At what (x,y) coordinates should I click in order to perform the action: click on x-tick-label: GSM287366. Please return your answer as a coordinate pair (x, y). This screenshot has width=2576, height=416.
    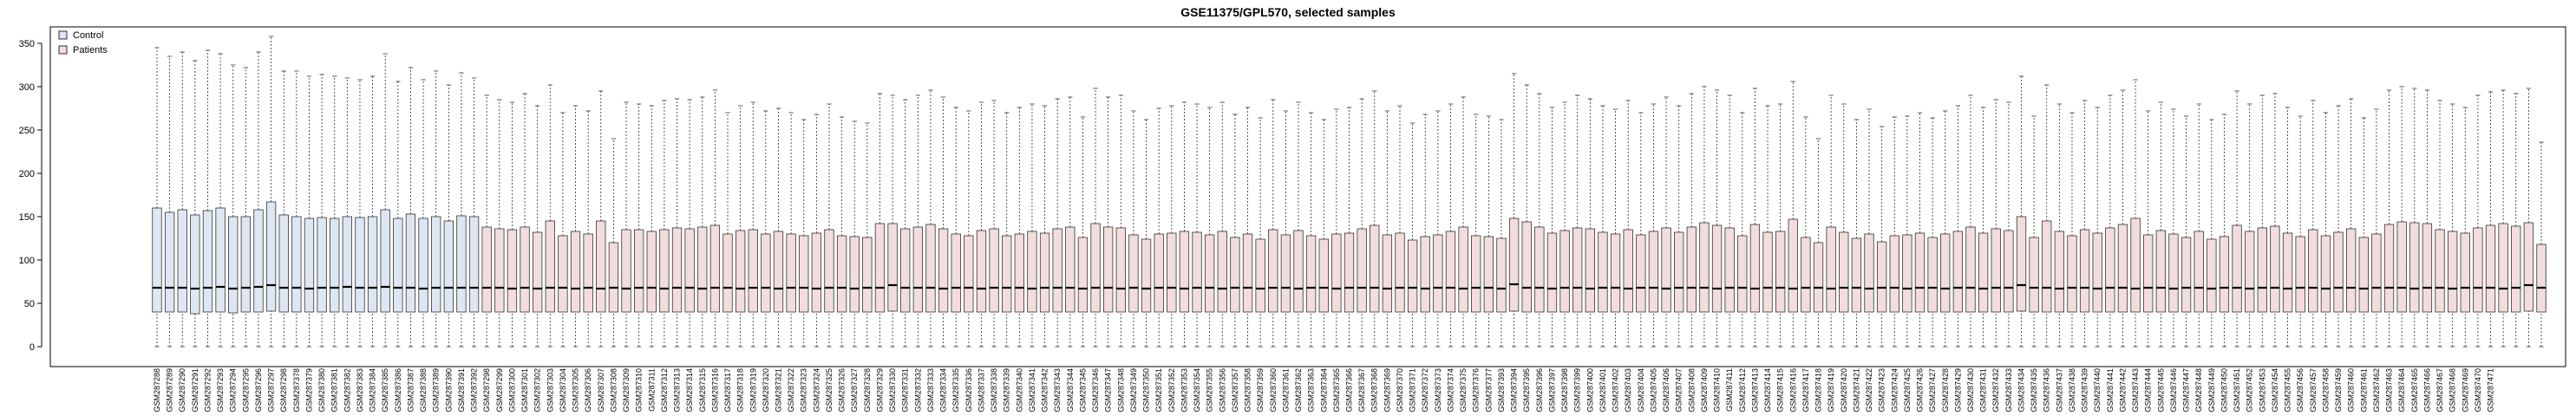
    Looking at the image, I should click on (1349, 390).